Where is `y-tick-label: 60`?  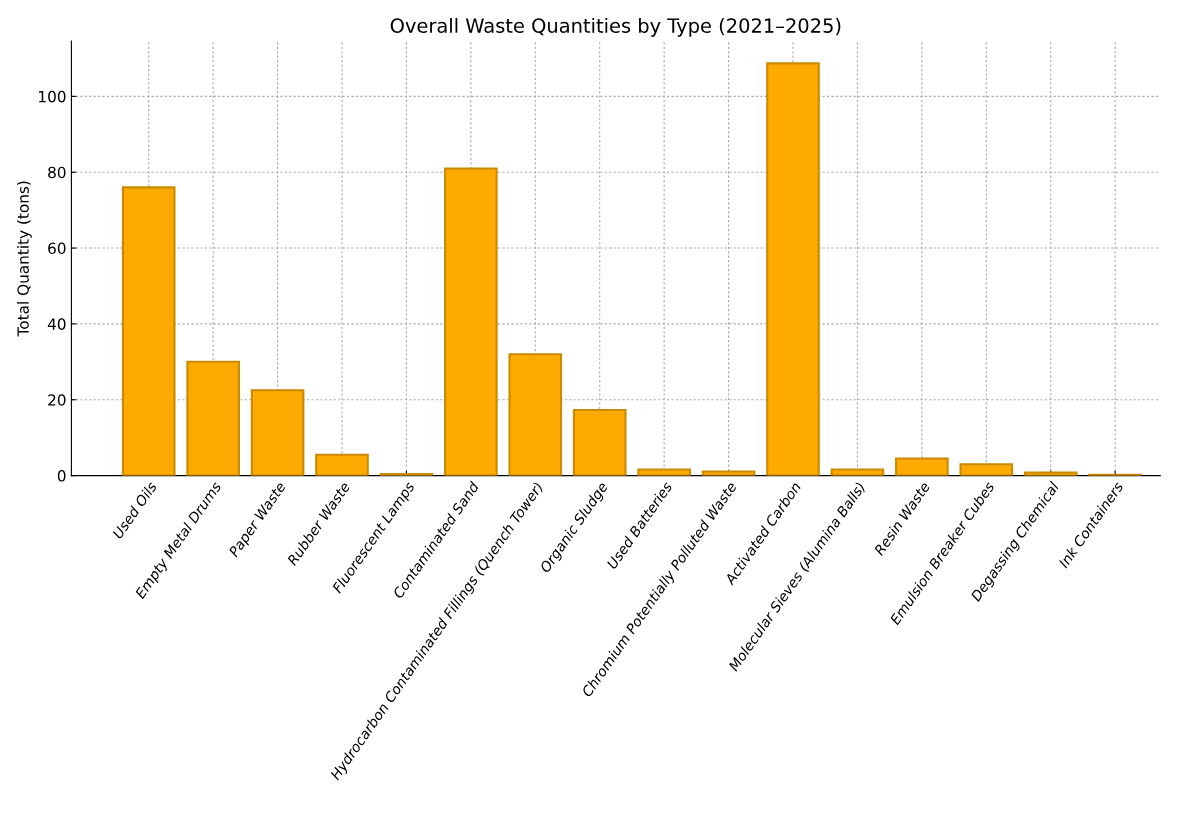 y-tick-label: 60 is located at coordinates (57, 248).